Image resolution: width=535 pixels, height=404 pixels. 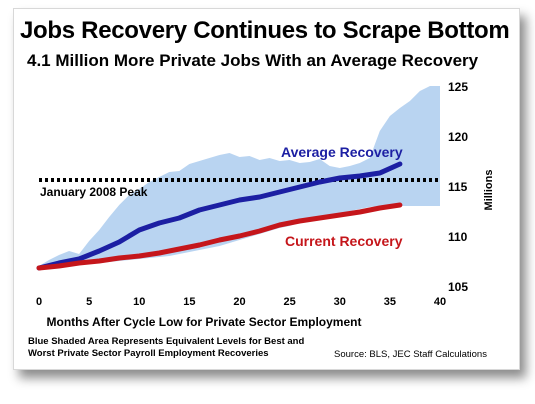 I want to click on x-tick-label: 10, so click(x=139, y=302).